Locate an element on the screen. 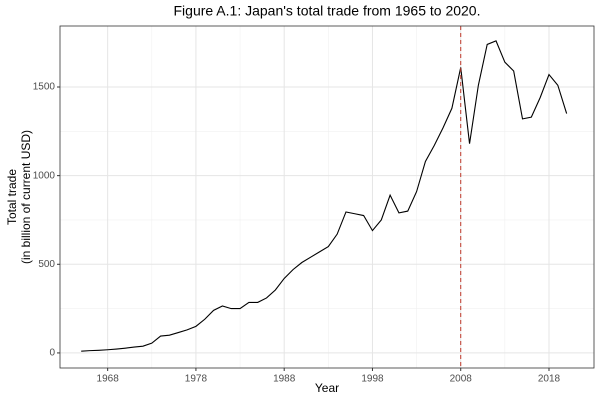 The height and width of the screenshot is (400, 600). y-tick-label: 500 is located at coordinates (46, 264).